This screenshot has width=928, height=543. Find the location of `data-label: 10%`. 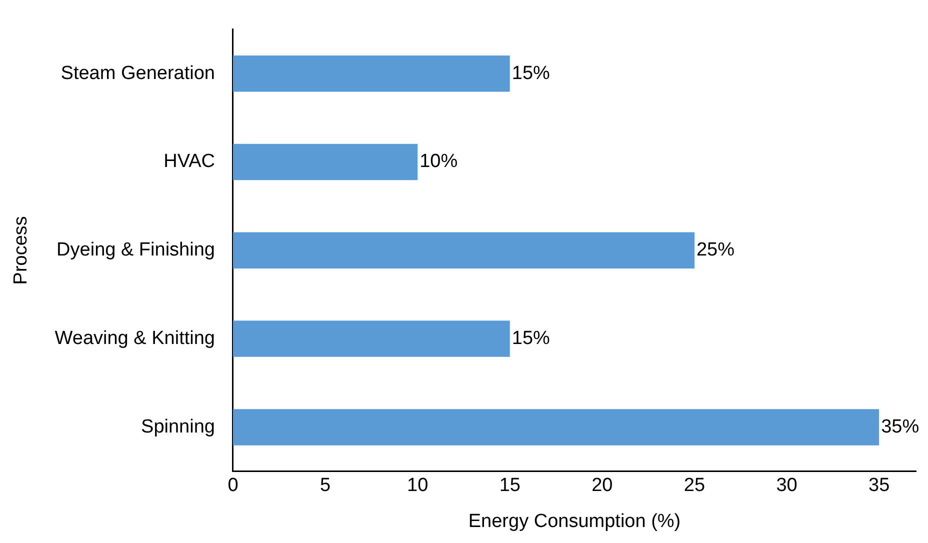

data-label: 10% is located at coordinates (439, 161).